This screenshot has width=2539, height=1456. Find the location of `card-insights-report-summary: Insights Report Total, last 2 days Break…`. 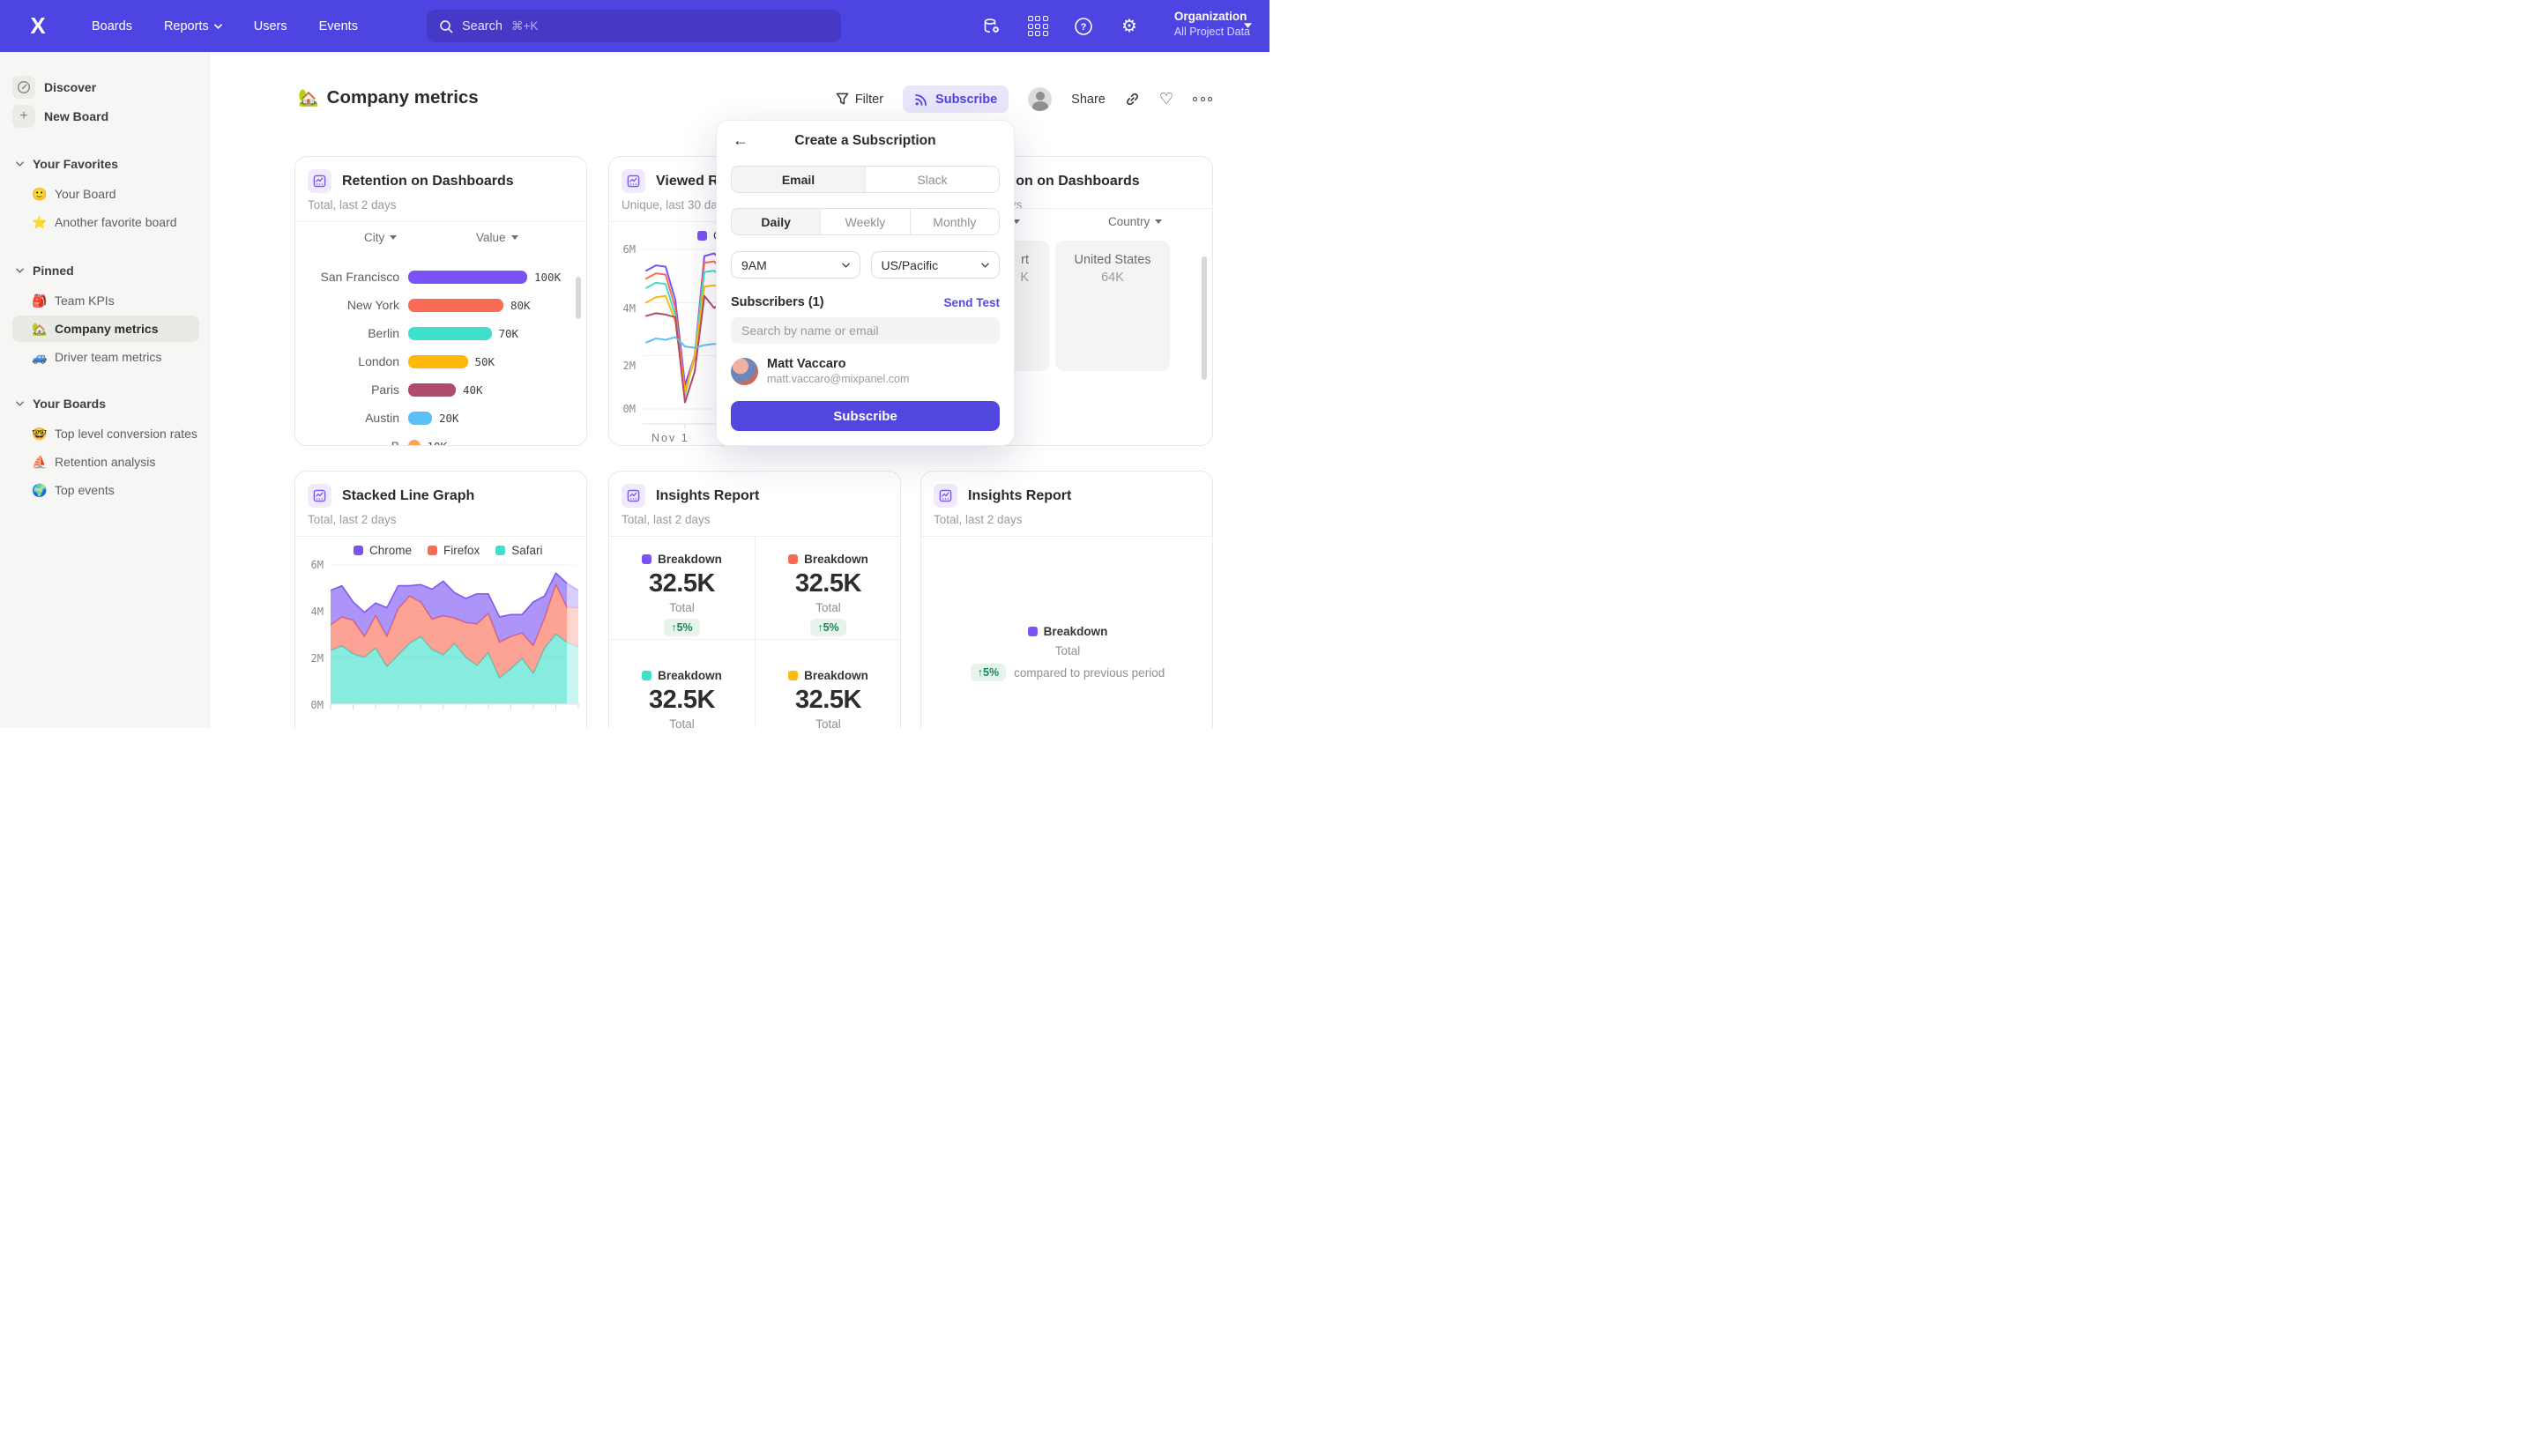

card-insights-report-summary: Insights Report Total, last 2 days Break… is located at coordinates (1066, 599).